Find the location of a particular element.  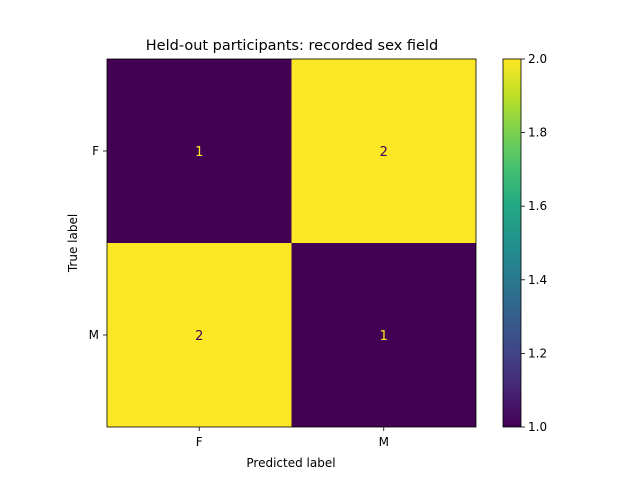

colorbar-tick-label: 1.6 is located at coordinates (537, 206).